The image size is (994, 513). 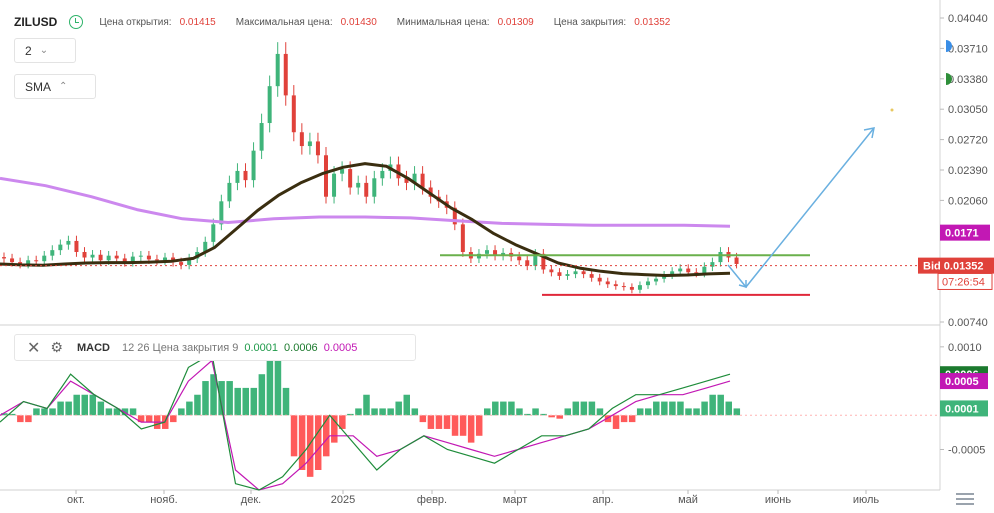 What do you see at coordinates (515, 500) in the screenshot?
I see `x-tick-label: март` at bounding box center [515, 500].